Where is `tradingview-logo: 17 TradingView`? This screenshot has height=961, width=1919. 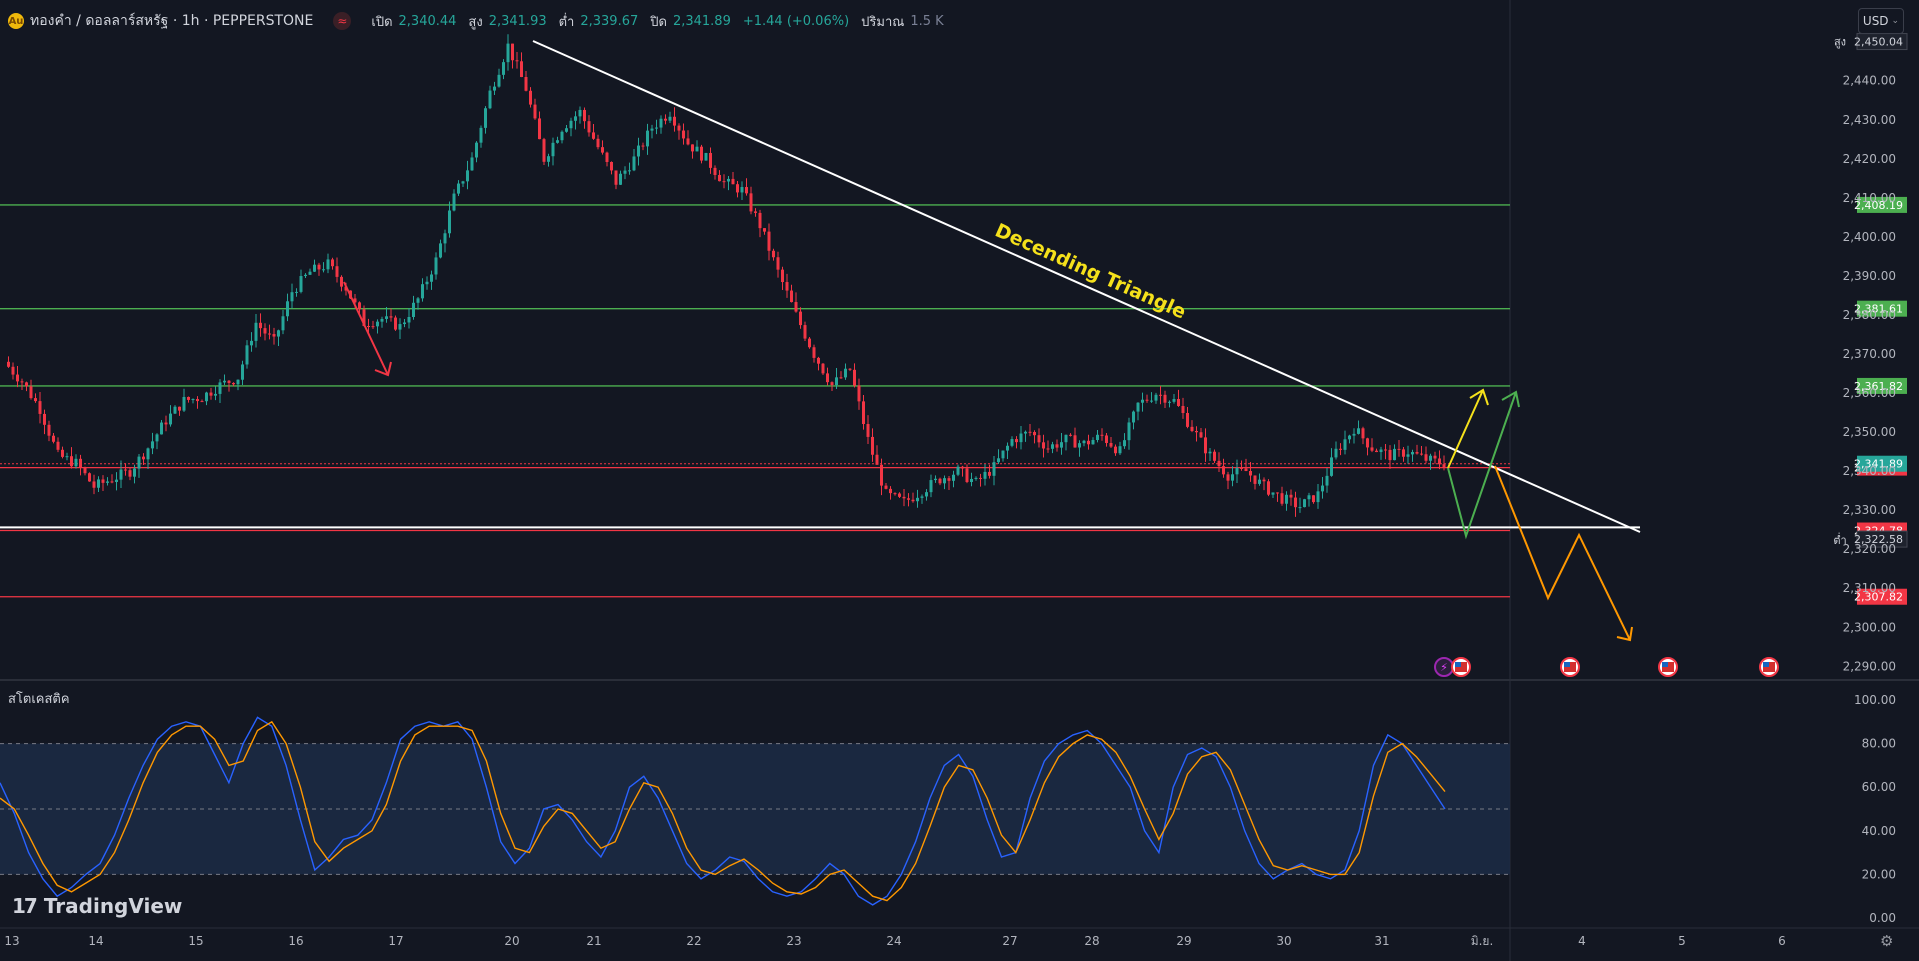
tradingview-logo: 17 TradingView is located at coordinates (97, 906).